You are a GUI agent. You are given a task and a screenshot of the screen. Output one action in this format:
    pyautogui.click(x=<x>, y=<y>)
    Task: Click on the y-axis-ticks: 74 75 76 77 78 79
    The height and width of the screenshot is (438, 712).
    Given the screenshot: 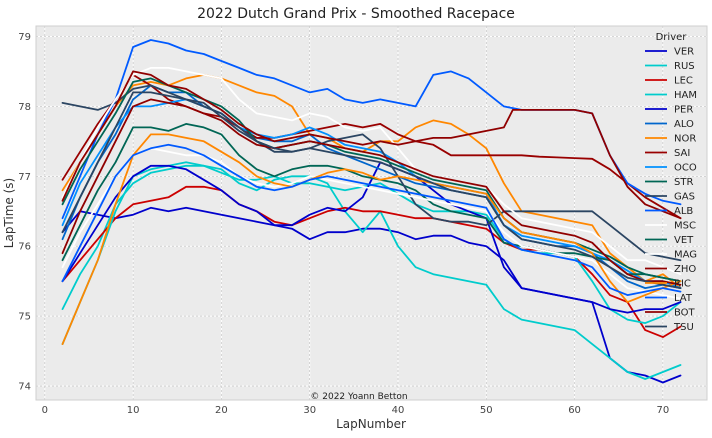 What is the action you would take?
    pyautogui.click(x=24, y=212)
    